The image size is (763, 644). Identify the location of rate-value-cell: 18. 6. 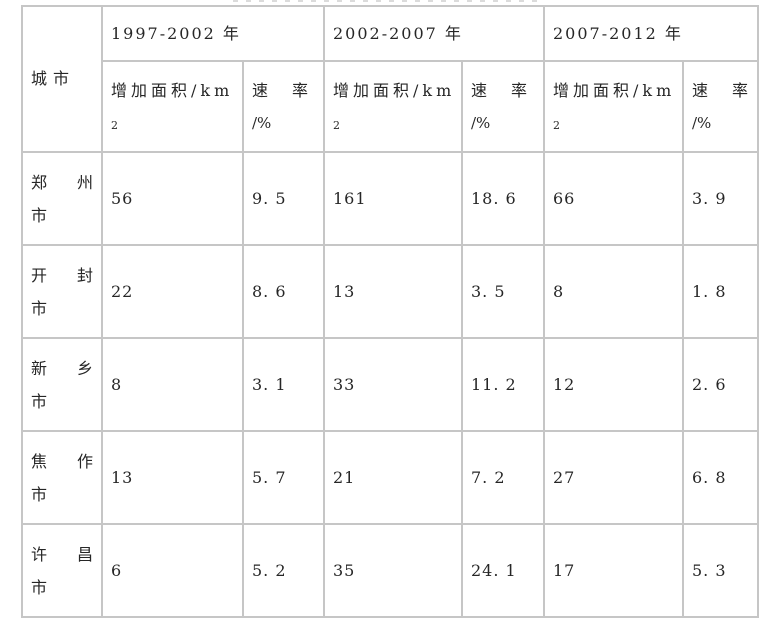
(503, 198).